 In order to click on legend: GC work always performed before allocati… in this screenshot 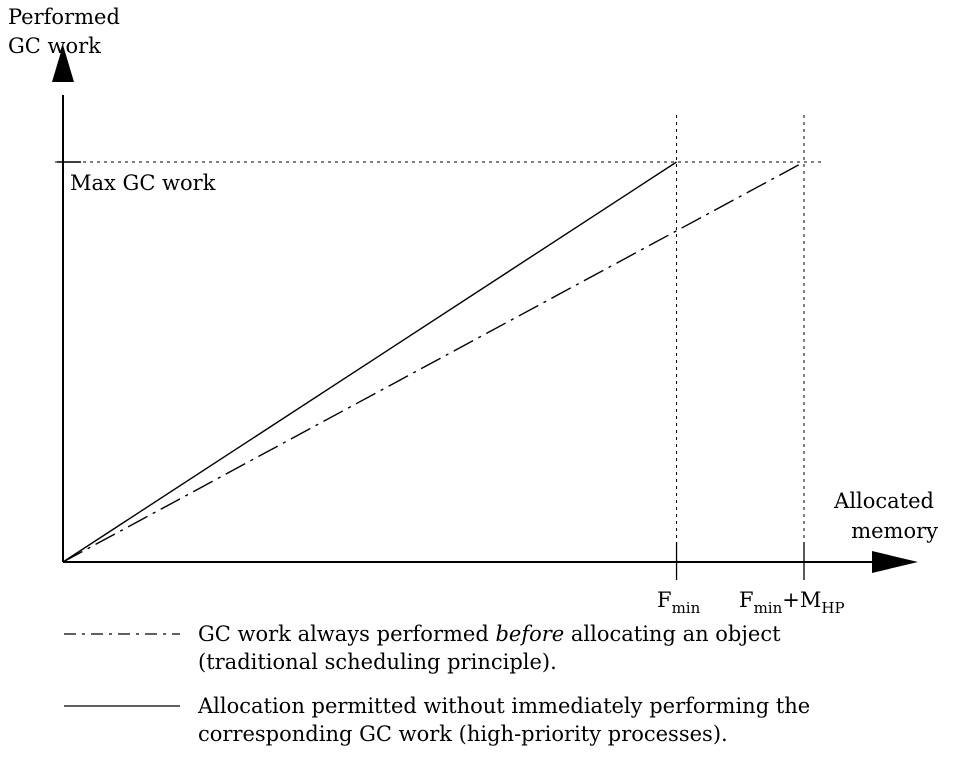, I will do `click(437, 684)`.